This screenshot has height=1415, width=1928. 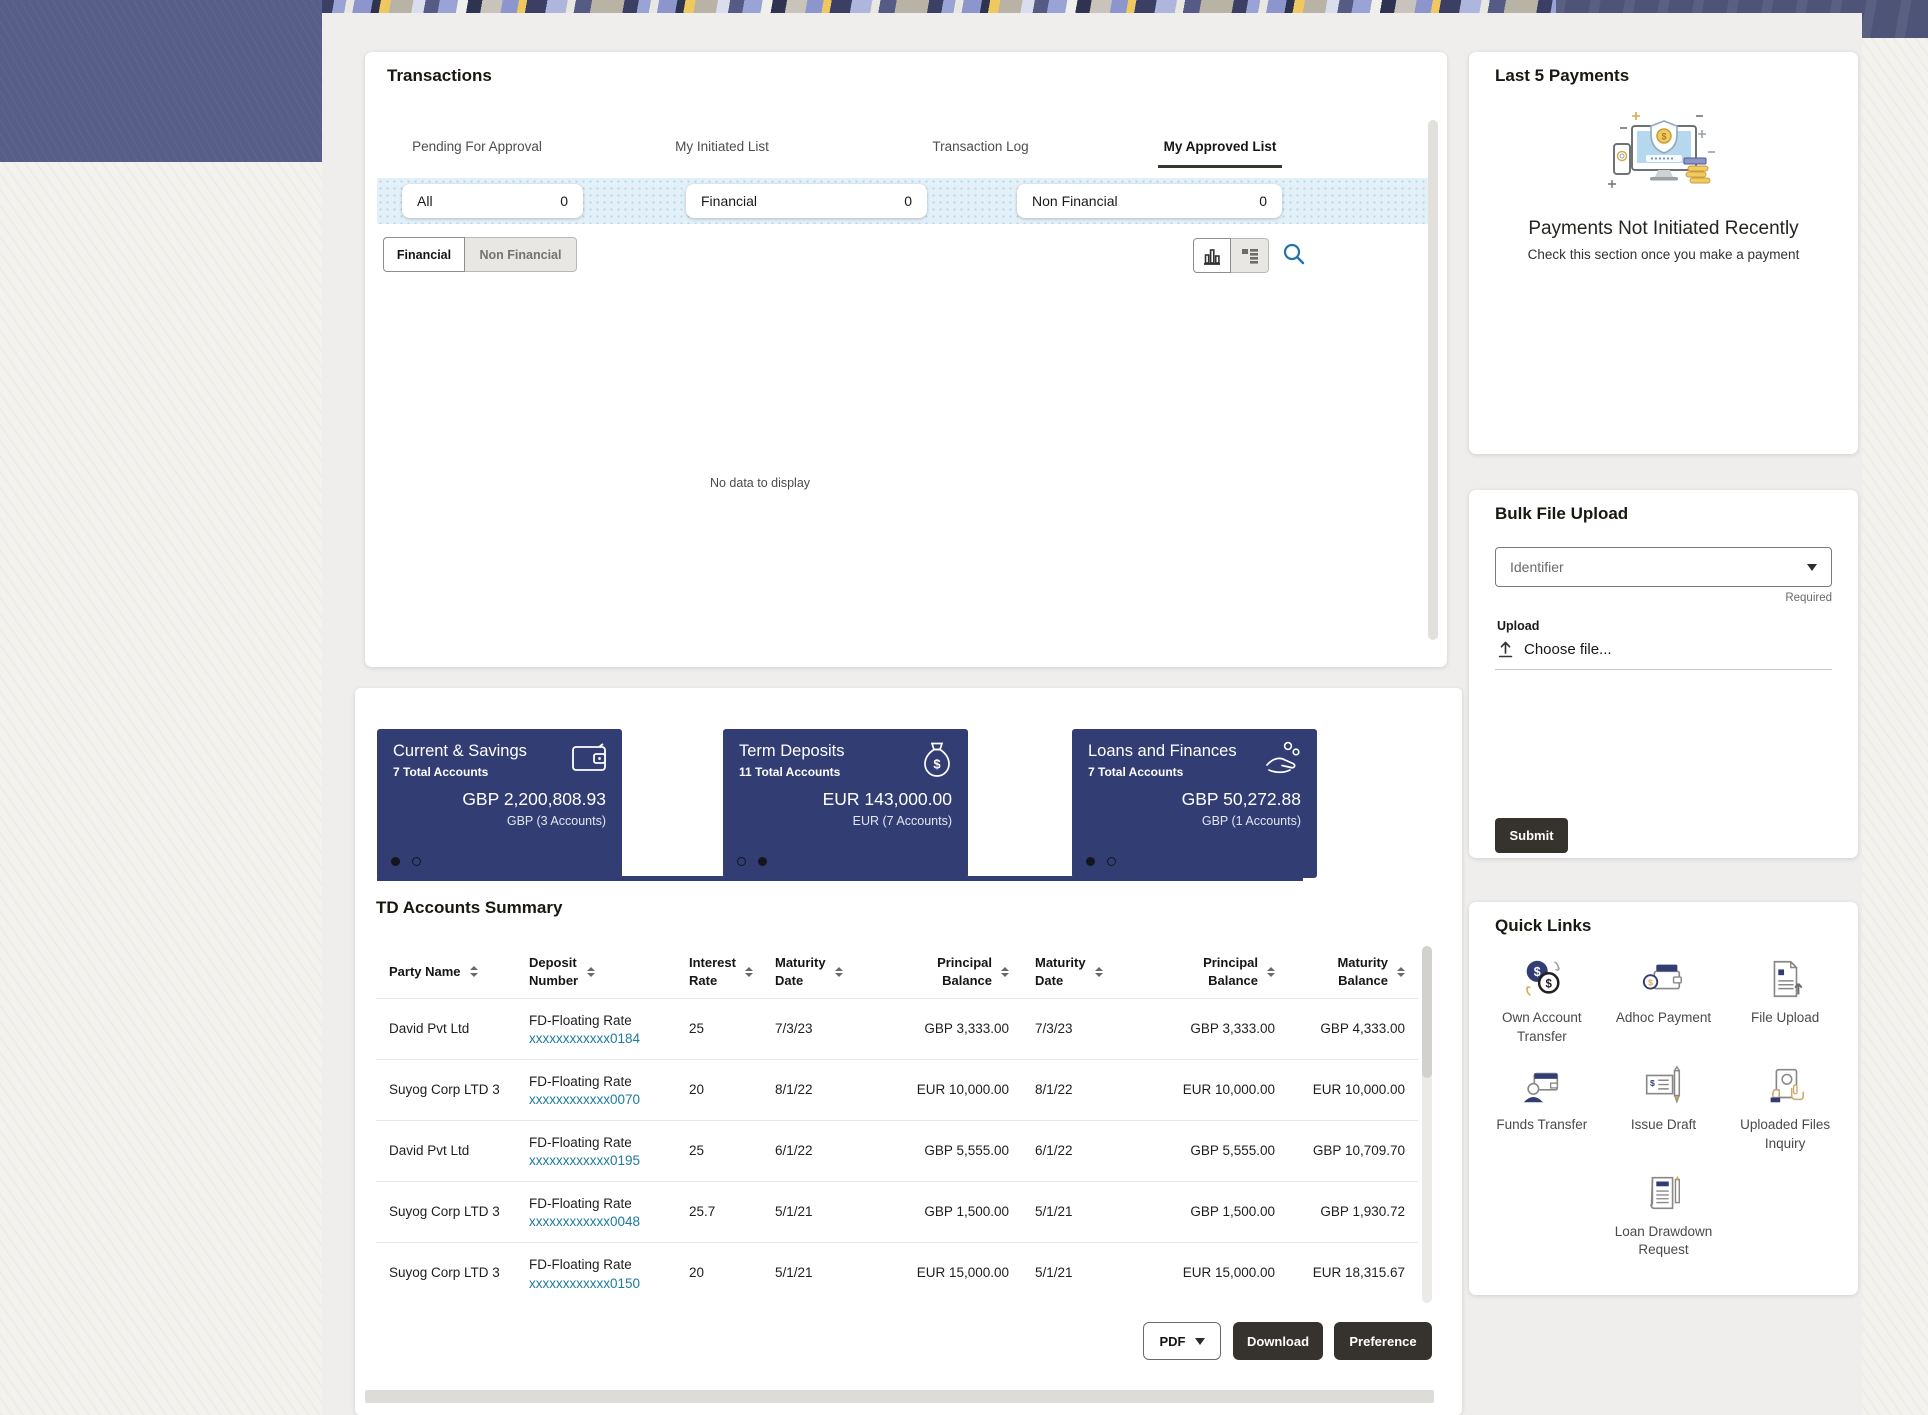 What do you see at coordinates (887, 799) in the screenshot?
I see `card-amount: EUR 143,000.00` at bounding box center [887, 799].